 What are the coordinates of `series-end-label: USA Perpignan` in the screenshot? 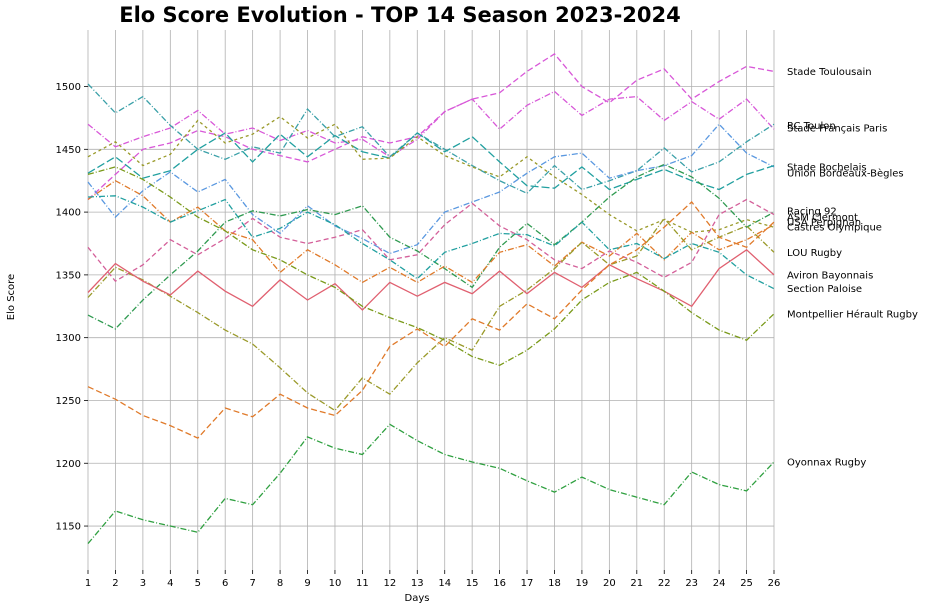 It's located at (824, 223).